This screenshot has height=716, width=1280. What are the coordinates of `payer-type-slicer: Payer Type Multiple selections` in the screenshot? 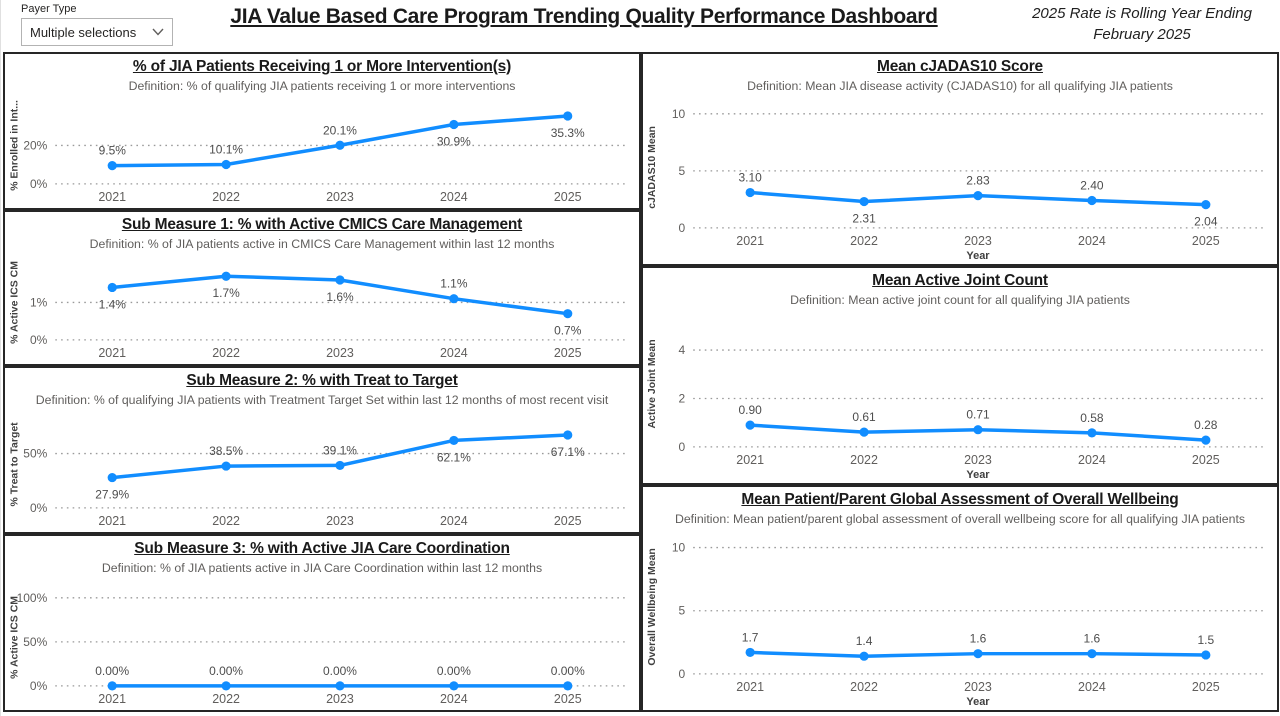 It's located at (97, 24).